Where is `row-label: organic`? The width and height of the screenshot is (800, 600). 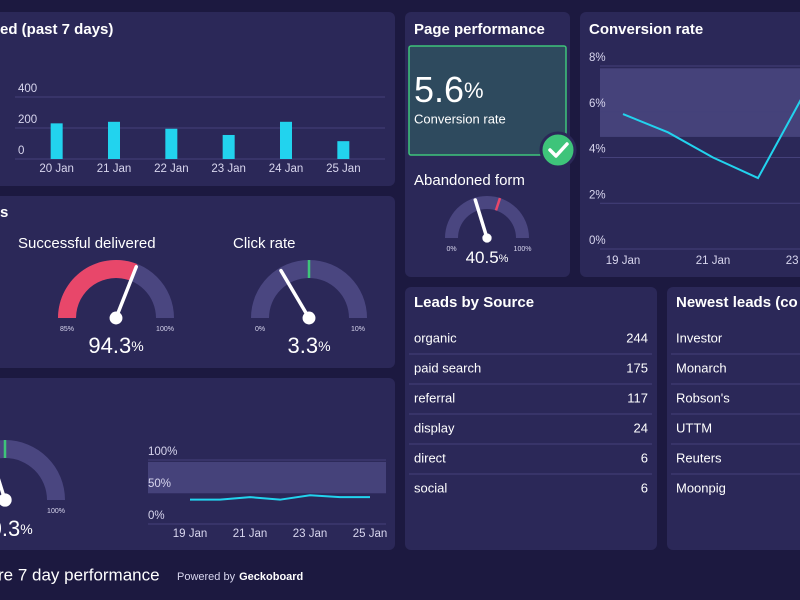
row-label: organic is located at coordinates (435, 337).